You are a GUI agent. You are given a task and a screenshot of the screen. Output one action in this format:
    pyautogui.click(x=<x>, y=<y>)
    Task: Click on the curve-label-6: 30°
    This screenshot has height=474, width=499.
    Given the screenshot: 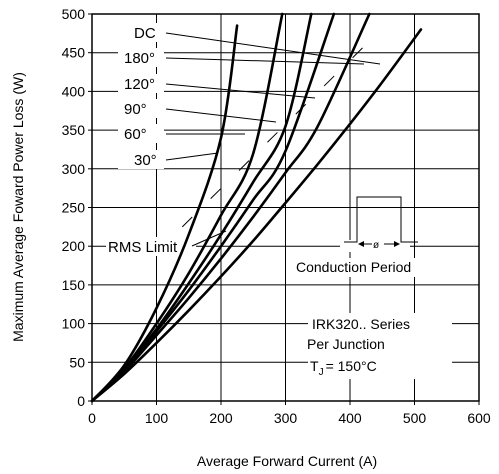 What is the action you would take?
    pyautogui.click(x=145, y=160)
    